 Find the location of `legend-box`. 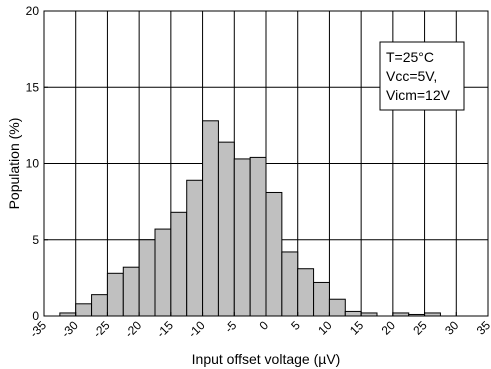

legend-box is located at coordinates (422, 76).